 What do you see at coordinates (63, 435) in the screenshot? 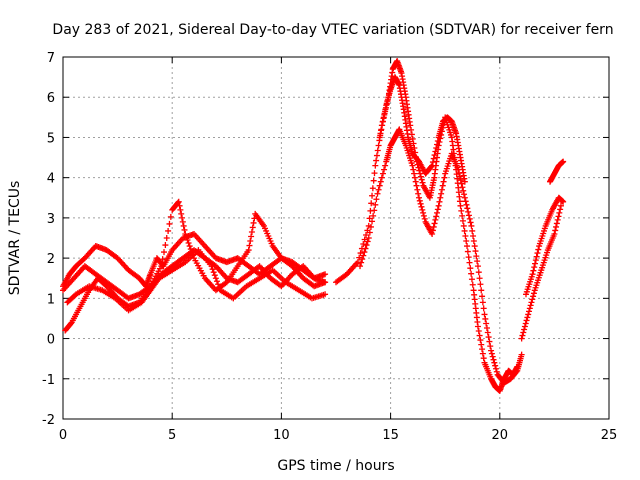
I see `x-tick-label: 0` at bounding box center [63, 435].